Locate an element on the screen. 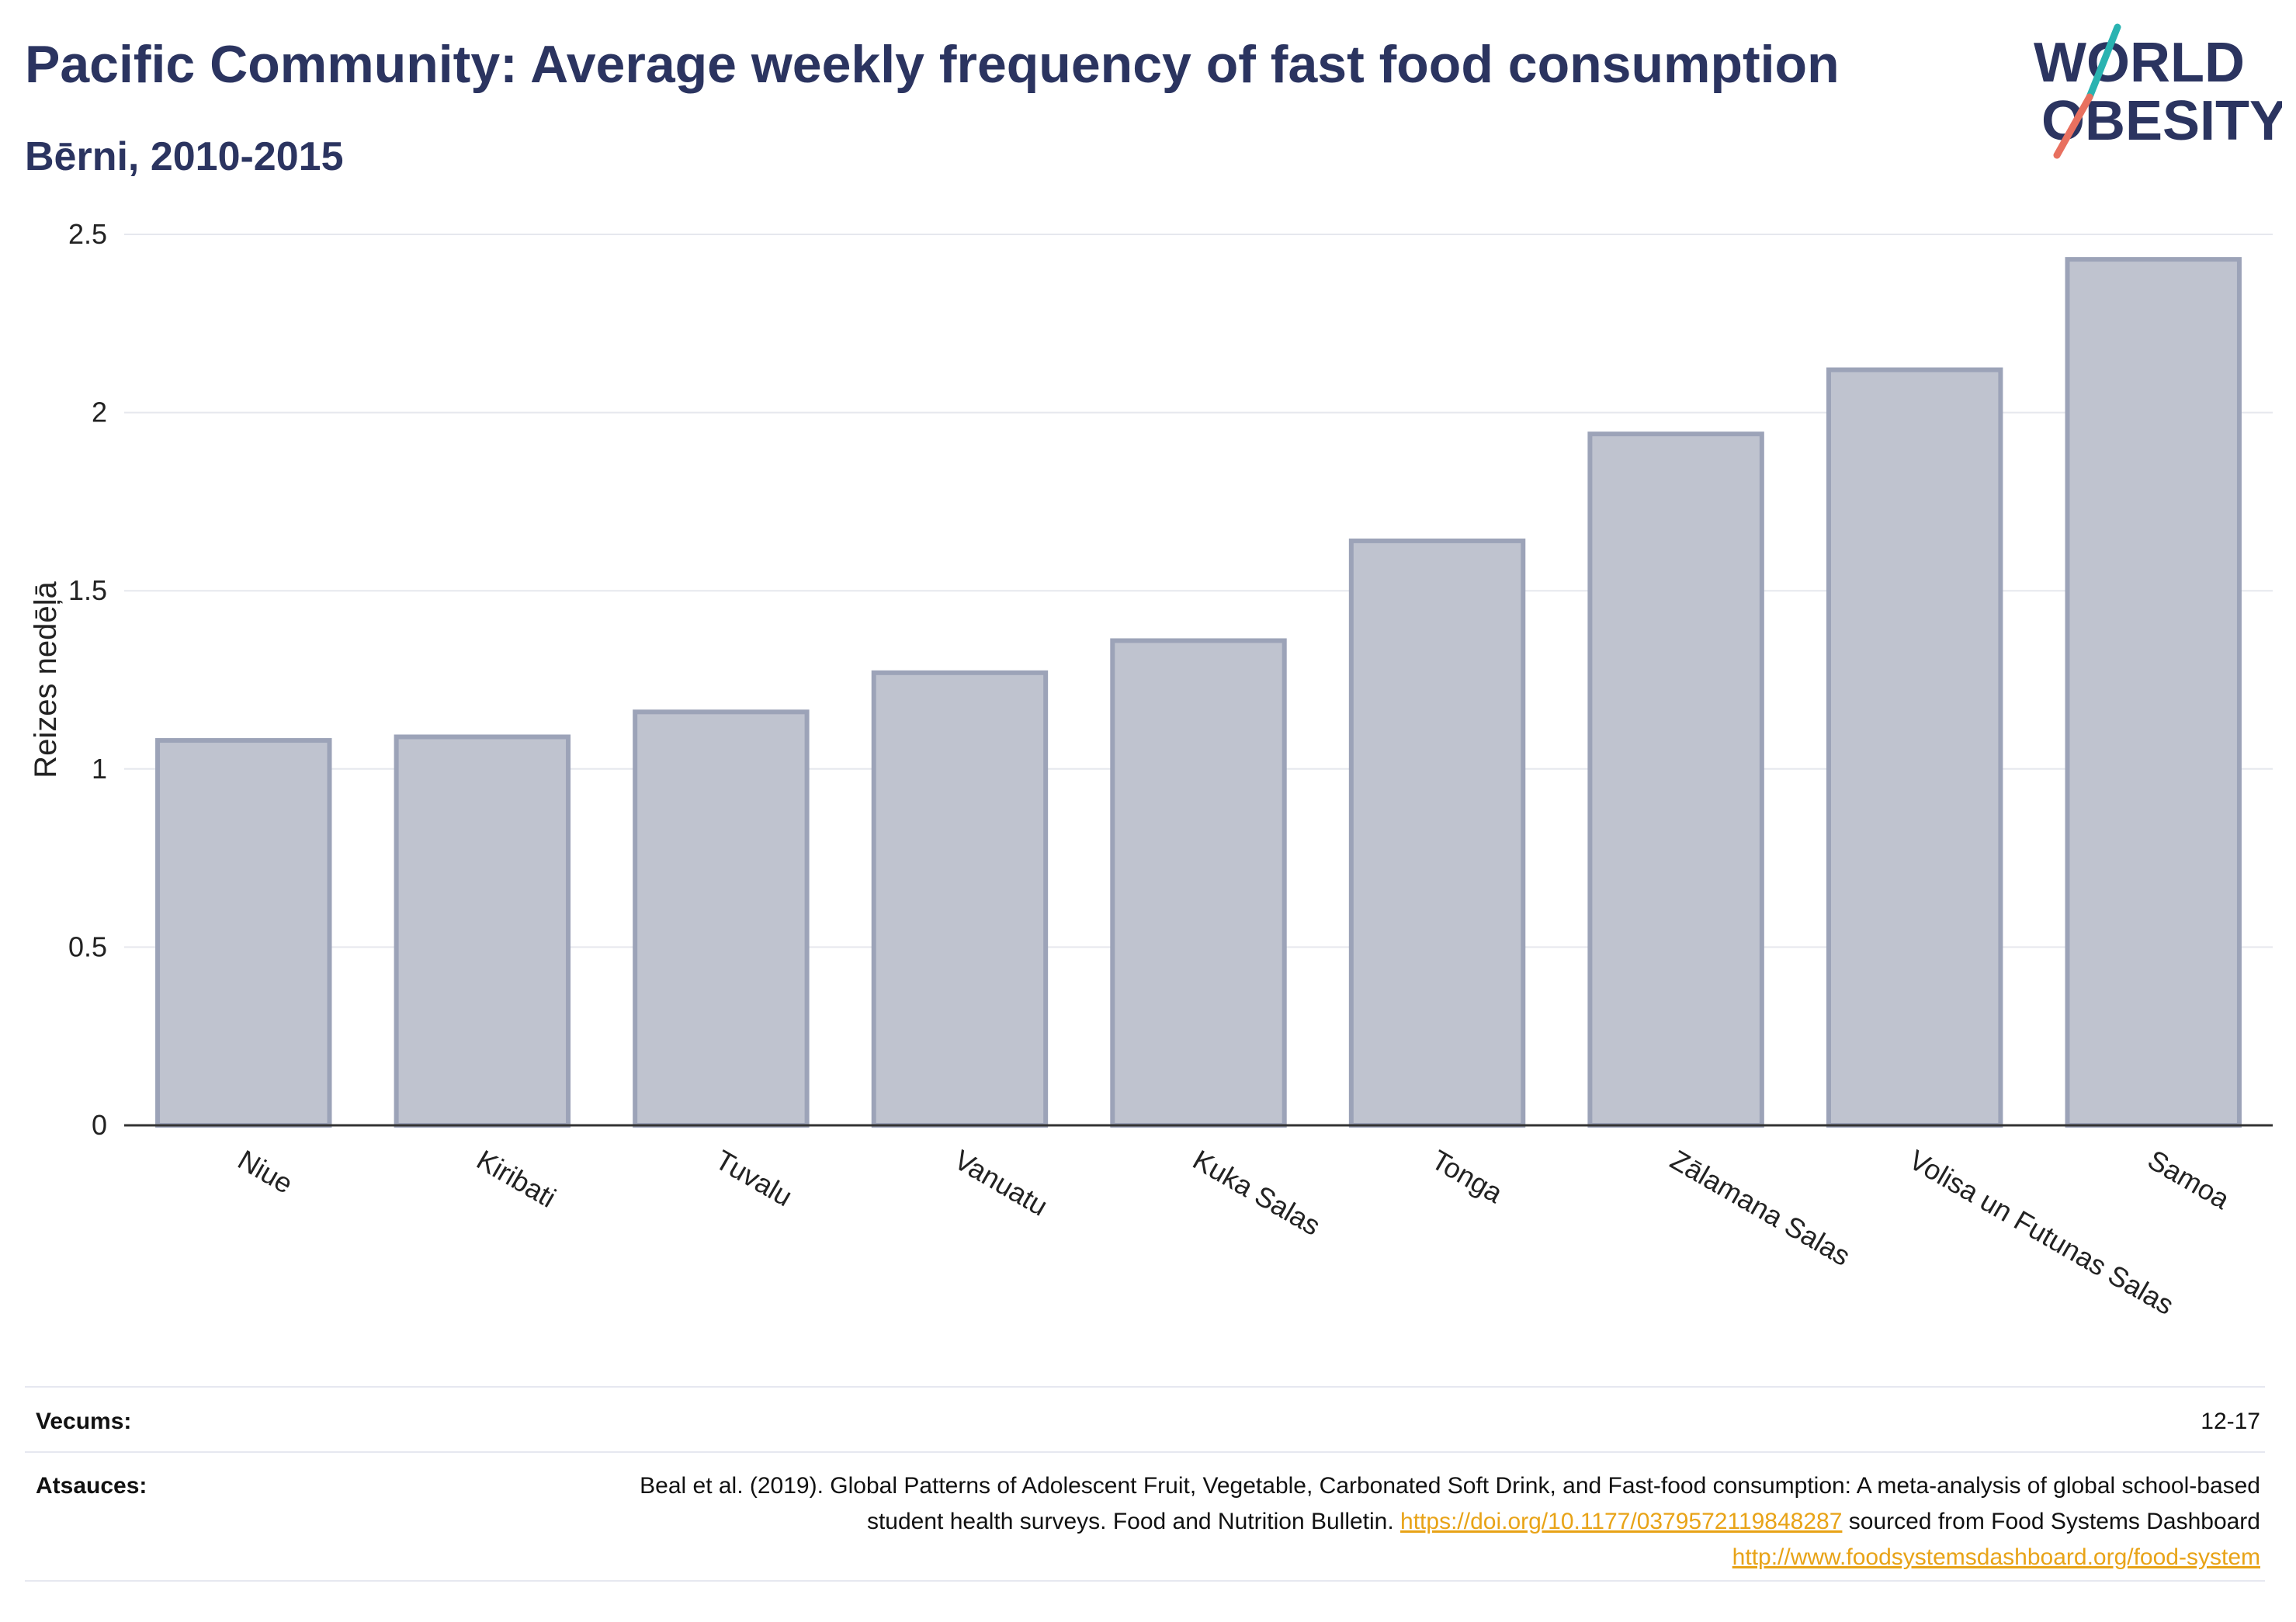  y-tick-label: 2 is located at coordinates (99, 413).